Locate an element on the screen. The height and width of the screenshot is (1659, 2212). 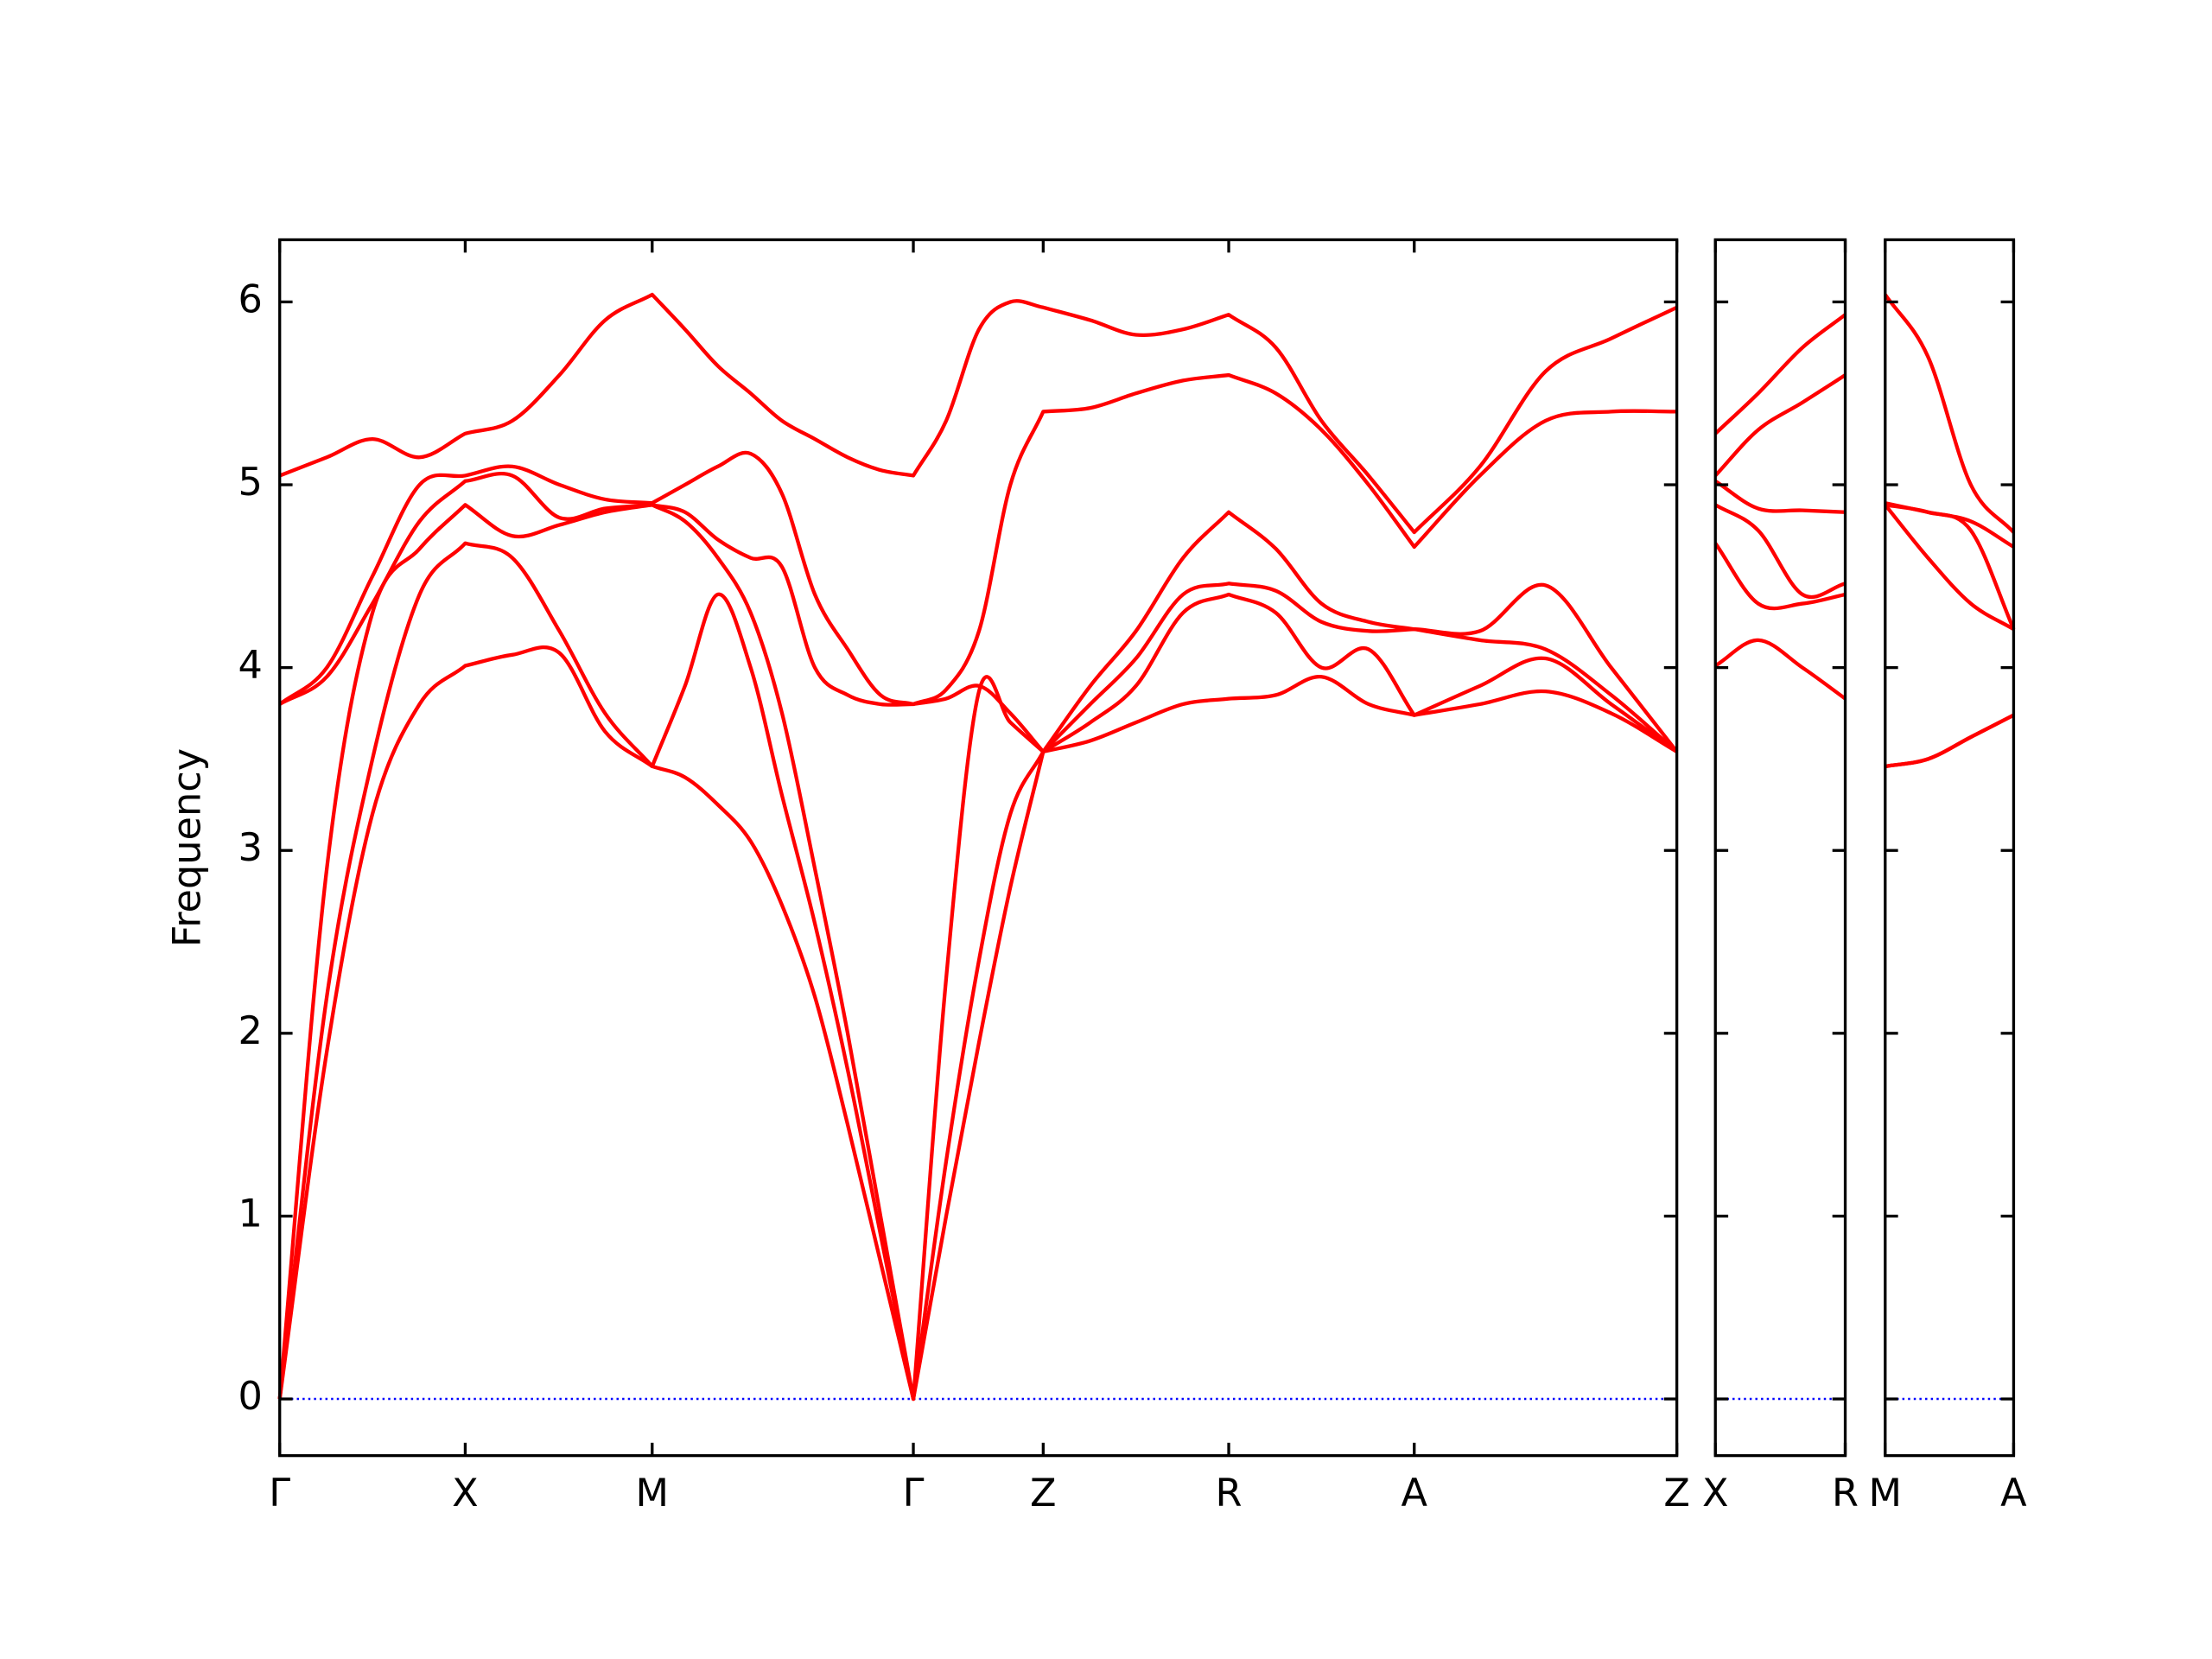
y-tick-label: 5 is located at coordinates (250, 482).